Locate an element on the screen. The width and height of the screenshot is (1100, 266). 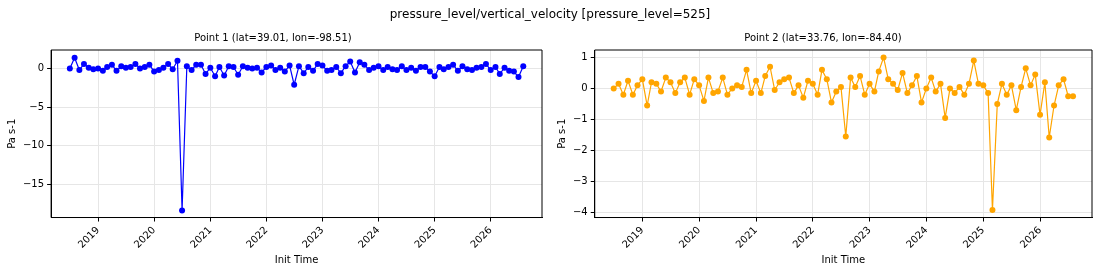
y-tick-label: −3 is located at coordinates (580, 181).